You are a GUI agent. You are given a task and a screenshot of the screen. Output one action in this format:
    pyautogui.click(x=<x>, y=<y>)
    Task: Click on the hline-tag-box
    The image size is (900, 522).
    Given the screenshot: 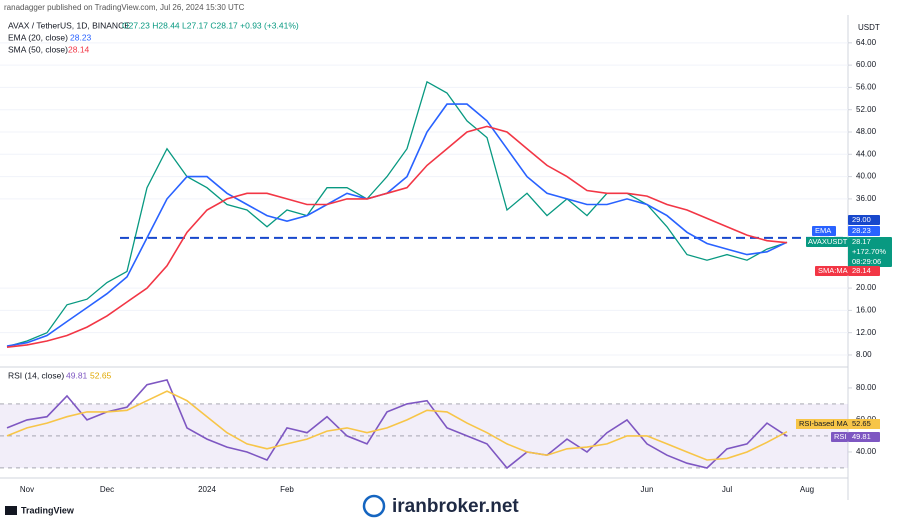 What is the action you would take?
    pyautogui.click(x=864, y=220)
    